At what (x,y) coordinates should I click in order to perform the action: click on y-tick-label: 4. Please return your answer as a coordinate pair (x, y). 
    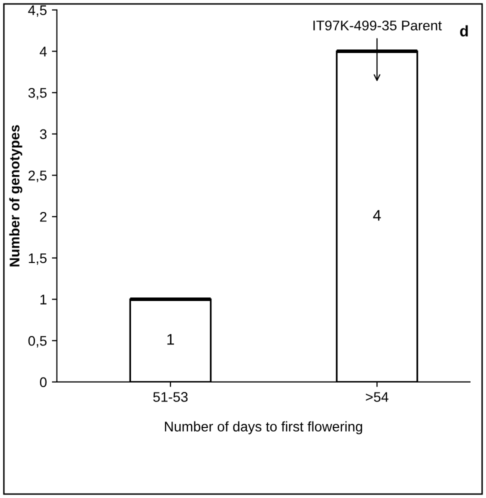
    Looking at the image, I should click on (43, 51).